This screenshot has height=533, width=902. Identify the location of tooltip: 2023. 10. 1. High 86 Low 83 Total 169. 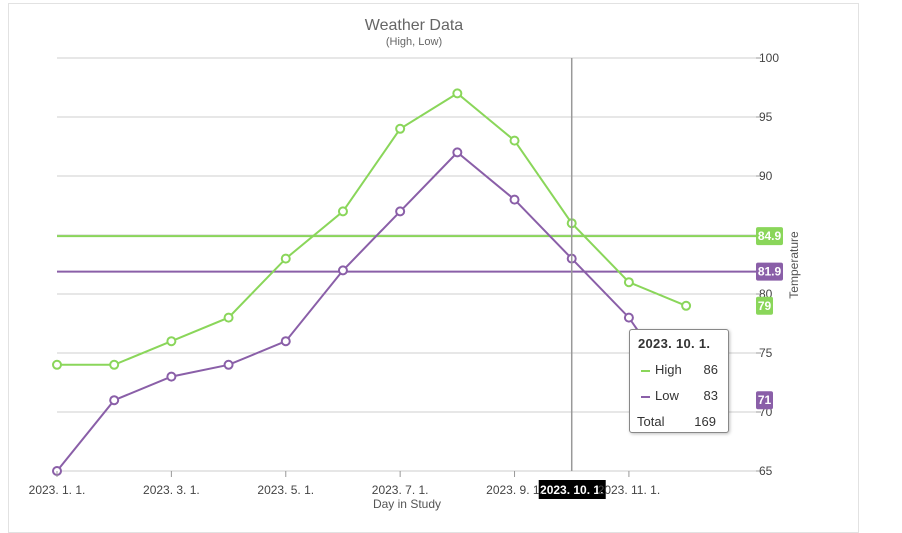
(679, 381).